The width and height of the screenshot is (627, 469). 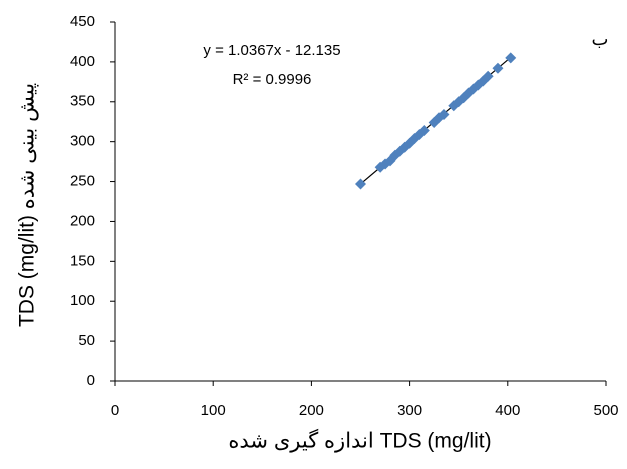 I want to click on y-tick-label: 0, so click(x=91, y=380).